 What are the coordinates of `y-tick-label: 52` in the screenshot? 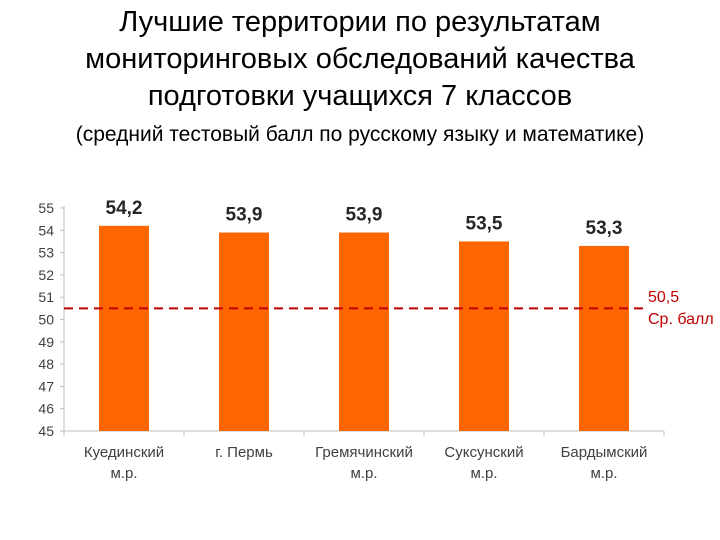 It's located at (46, 275).